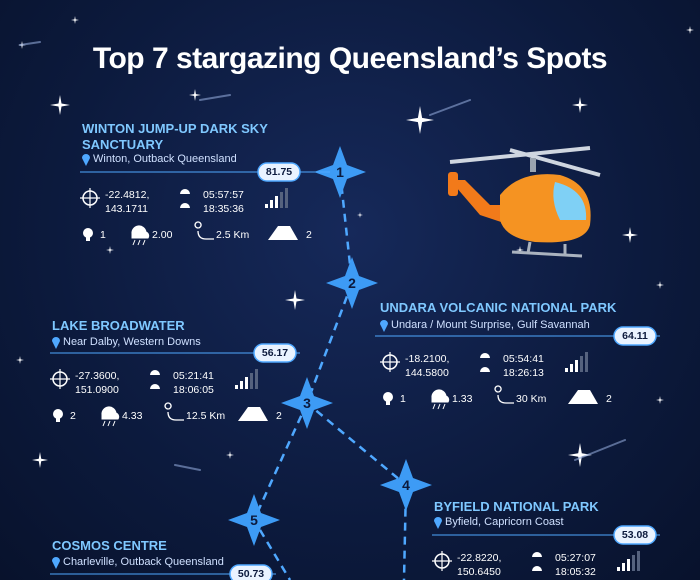 The height and width of the screenshot is (580, 700). I want to click on rain: 2.00, so click(162, 235).